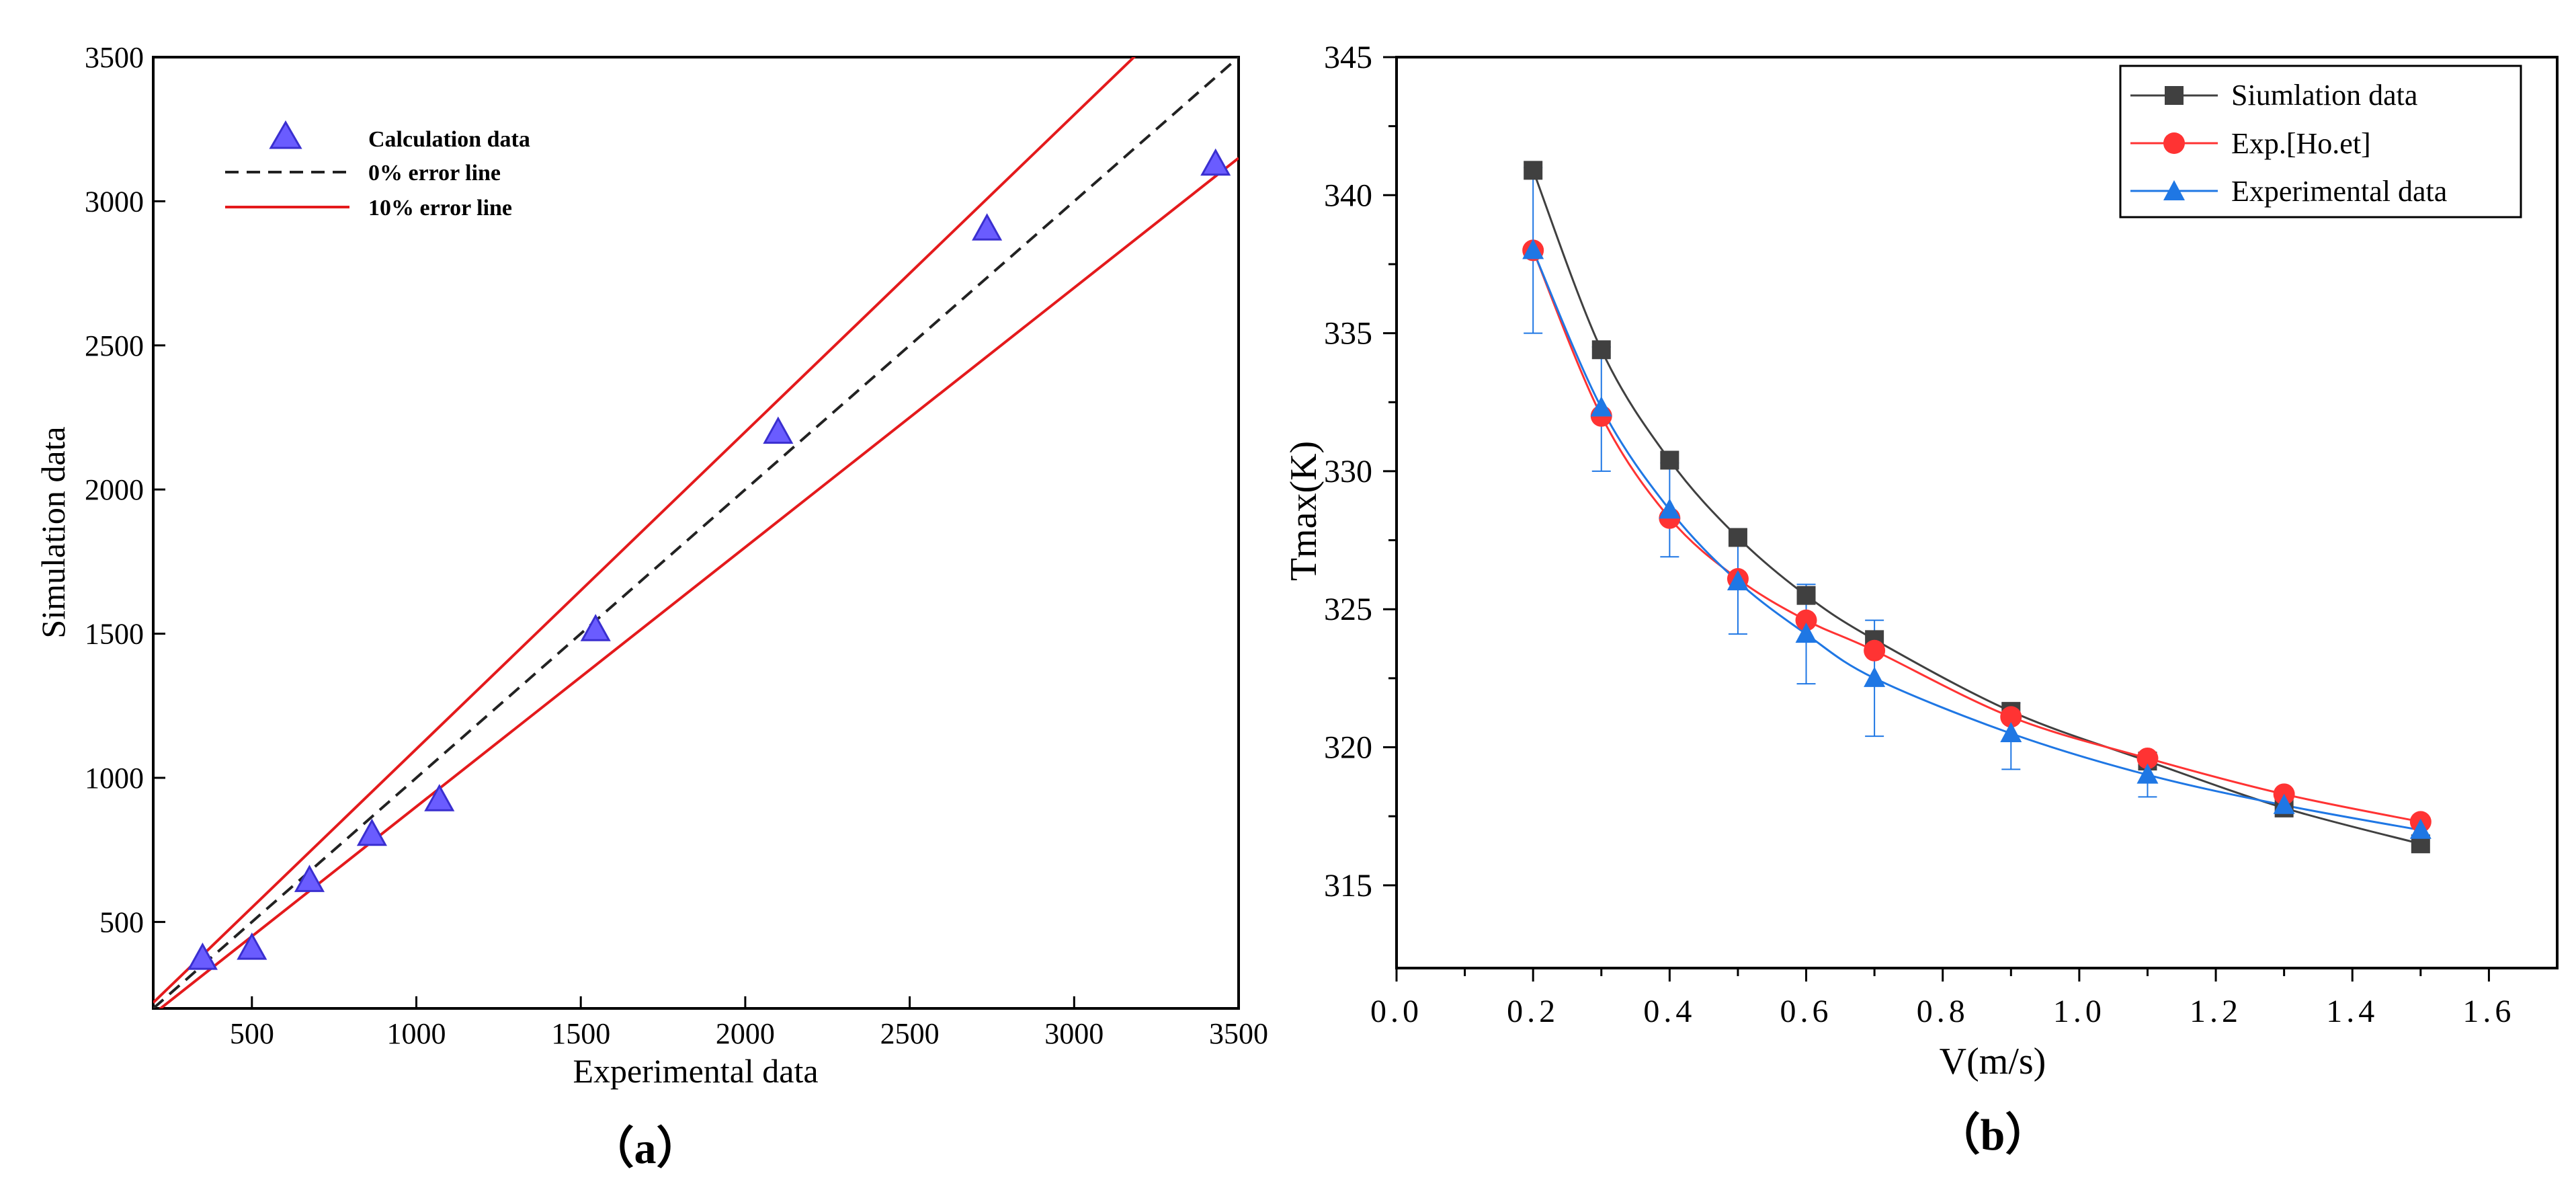  Describe the element at coordinates (449, 139) in the screenshot. I see `legend-calculation-label: Calculation data` at that location.